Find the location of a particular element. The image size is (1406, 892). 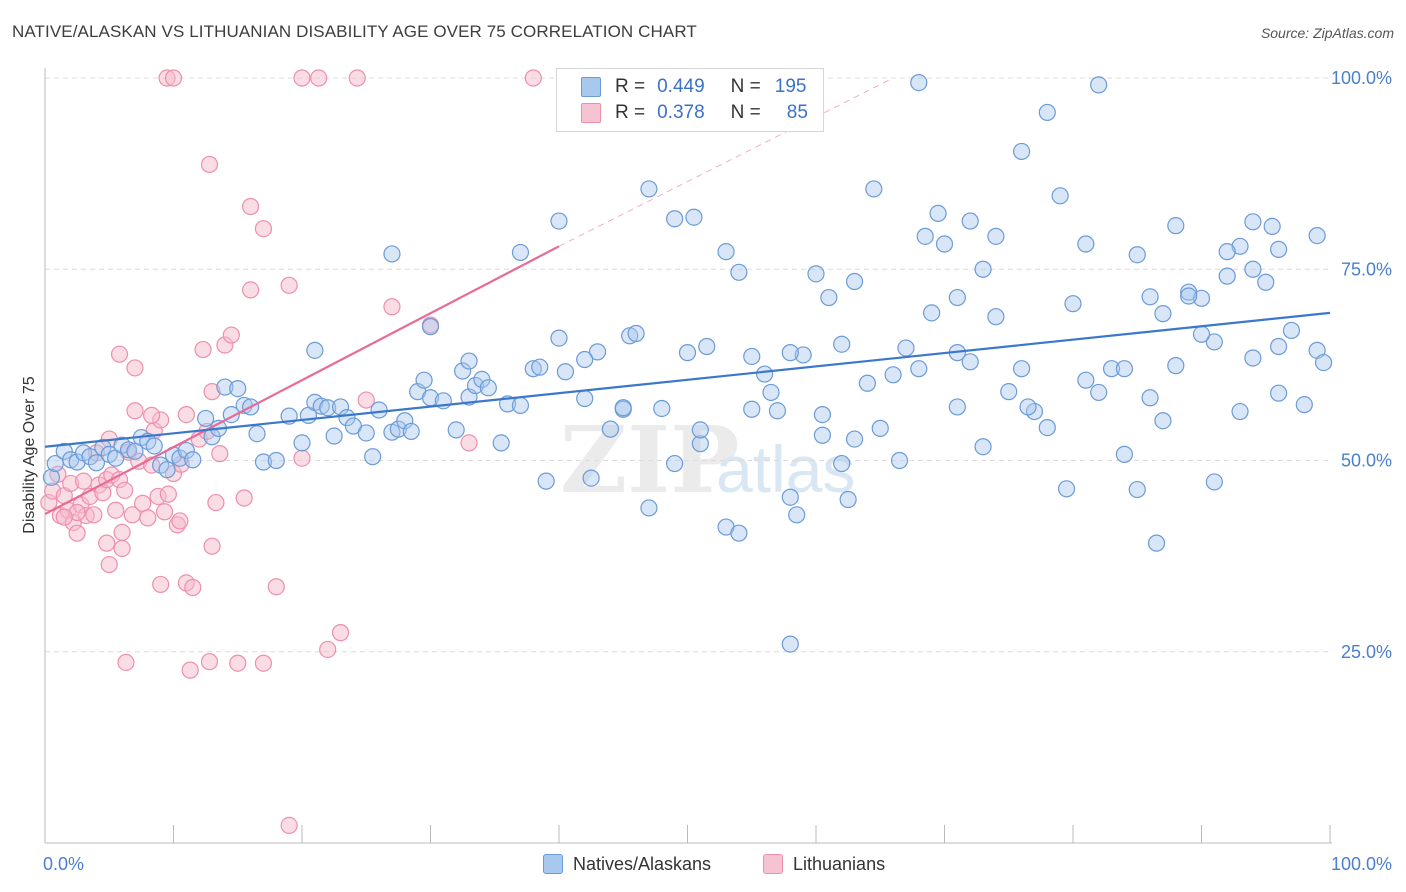

legend-item-lithuanians: Lithuanians is located at coordinates (824, 864).